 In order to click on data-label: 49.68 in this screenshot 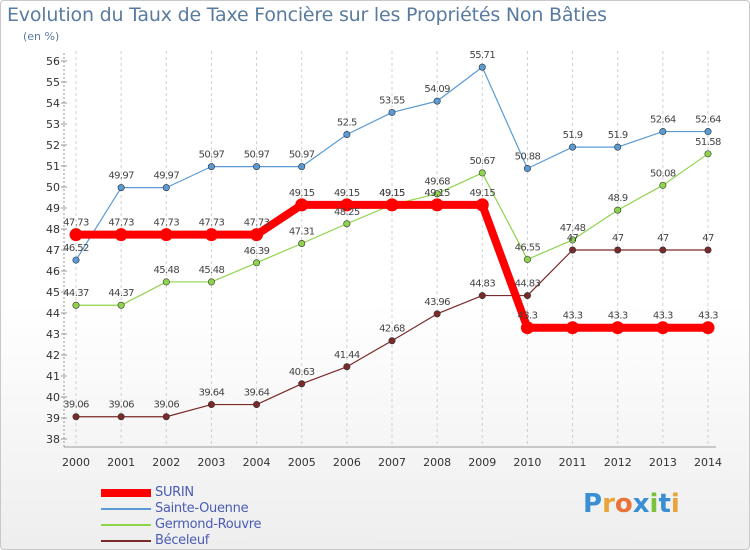, I will do `click(437, 182)`.